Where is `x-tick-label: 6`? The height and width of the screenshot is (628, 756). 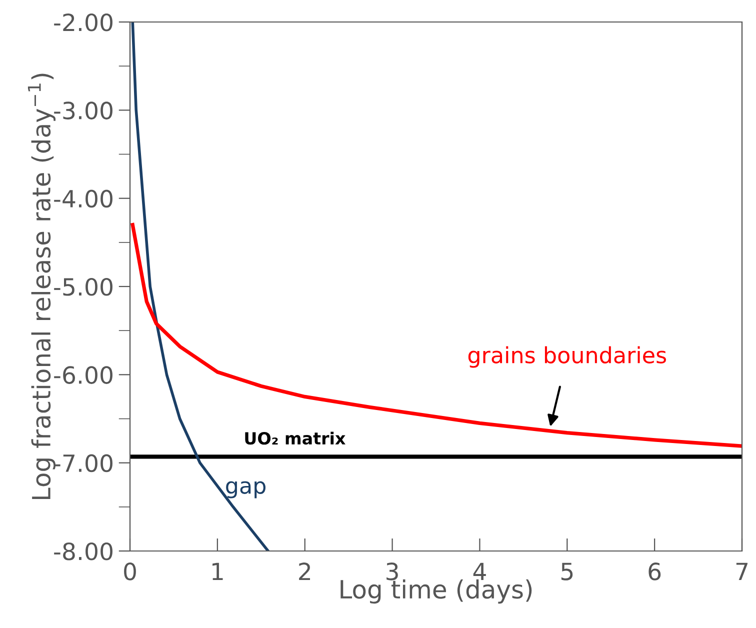
x-tick-label: 6 is located at coordinates (654, 571).